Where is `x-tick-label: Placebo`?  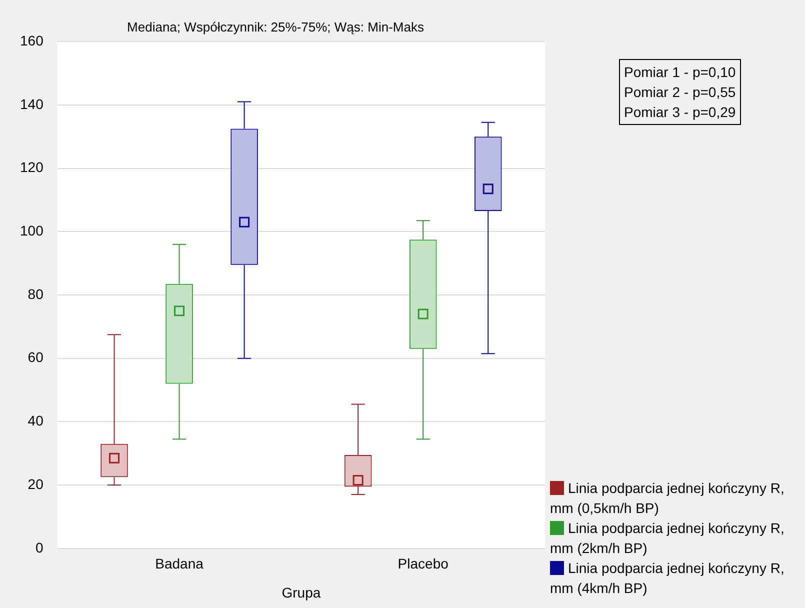
x-tick-label: Placebo is located at coordinates (423, 564).